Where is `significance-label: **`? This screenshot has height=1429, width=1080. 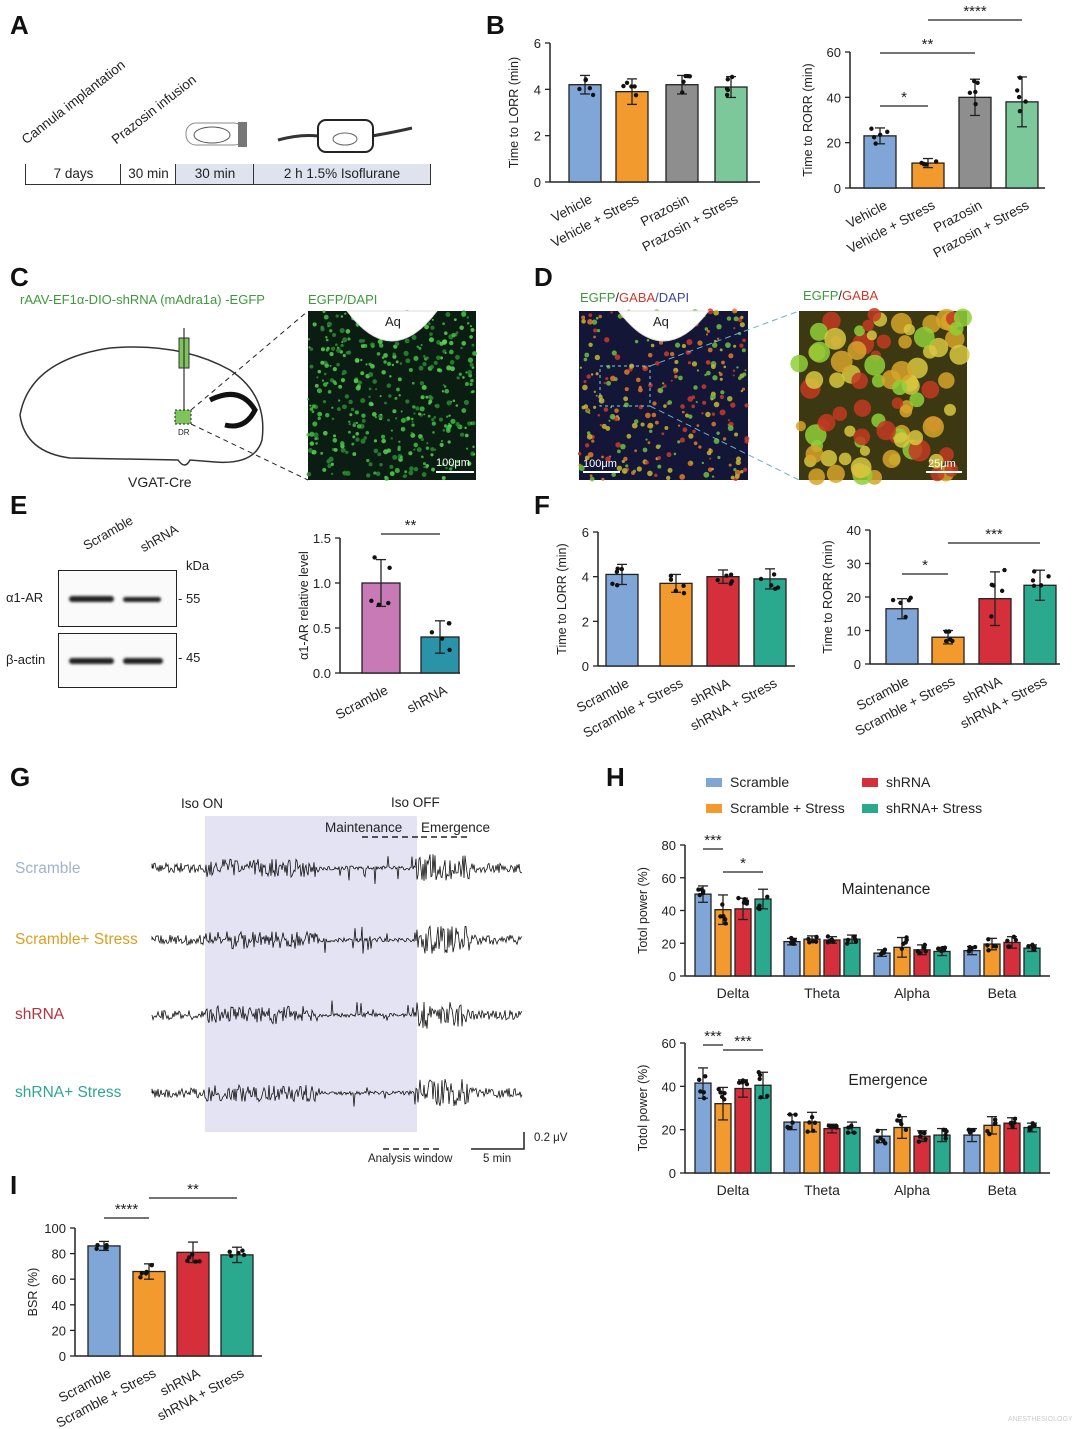 significance-label: ** is located at coordinates (193, 1189).